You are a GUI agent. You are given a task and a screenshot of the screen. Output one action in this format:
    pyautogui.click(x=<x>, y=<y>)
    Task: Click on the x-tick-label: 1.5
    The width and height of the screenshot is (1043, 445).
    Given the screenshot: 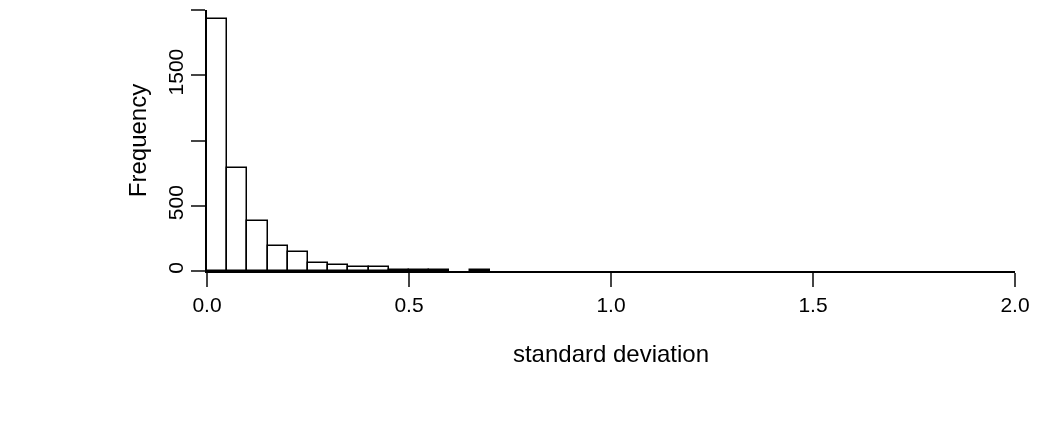 What is the action you would take?
    pyautogui.click(x=813, y=304)
    